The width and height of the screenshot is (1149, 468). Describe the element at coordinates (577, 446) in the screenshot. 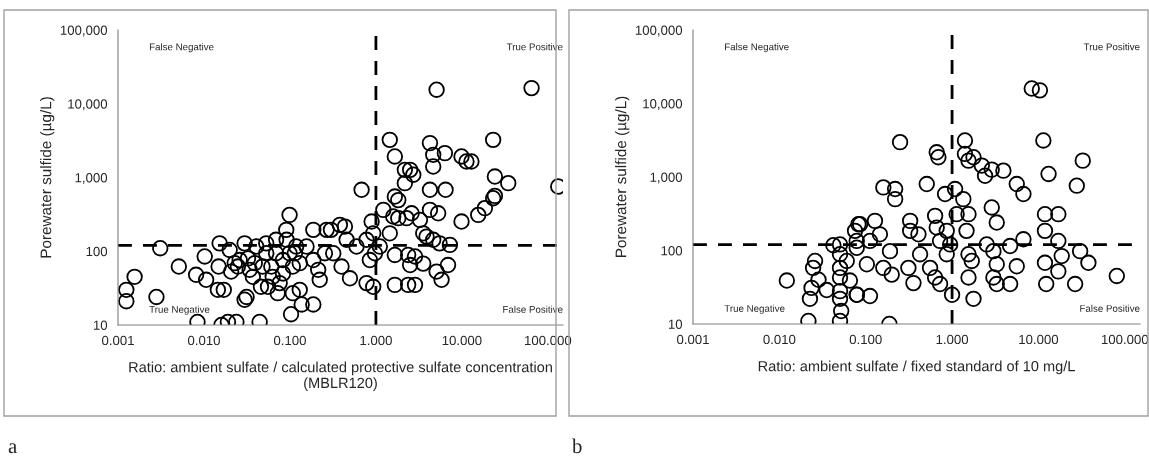

I see `text: b` at that location.